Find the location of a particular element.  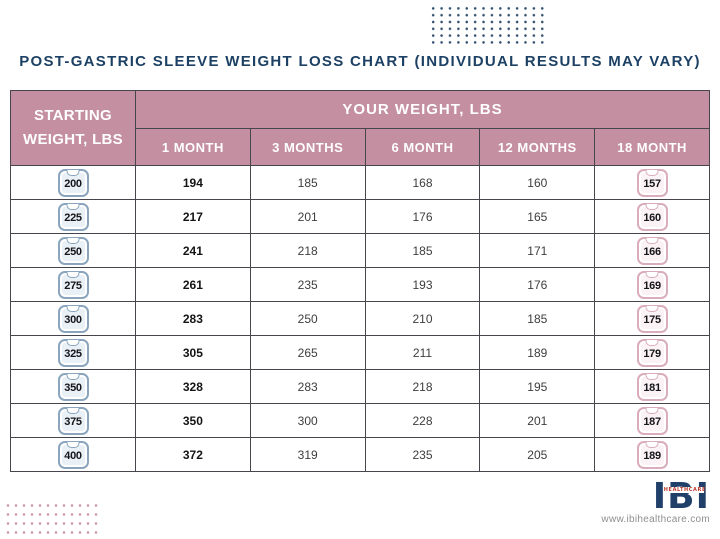

dot-grid-top-decoration is located at coordinates (488, 26).